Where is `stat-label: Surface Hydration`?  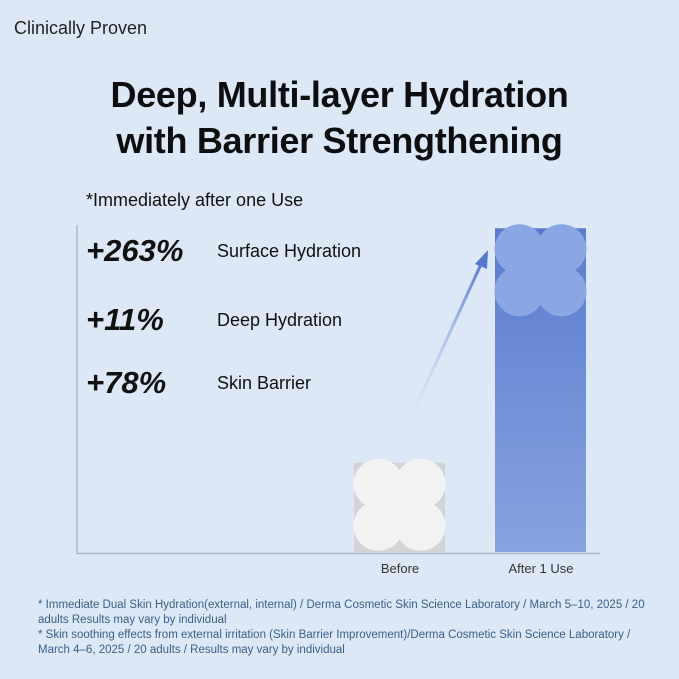
stat-label: Surface Hydration is located at coordinates (289, 250).